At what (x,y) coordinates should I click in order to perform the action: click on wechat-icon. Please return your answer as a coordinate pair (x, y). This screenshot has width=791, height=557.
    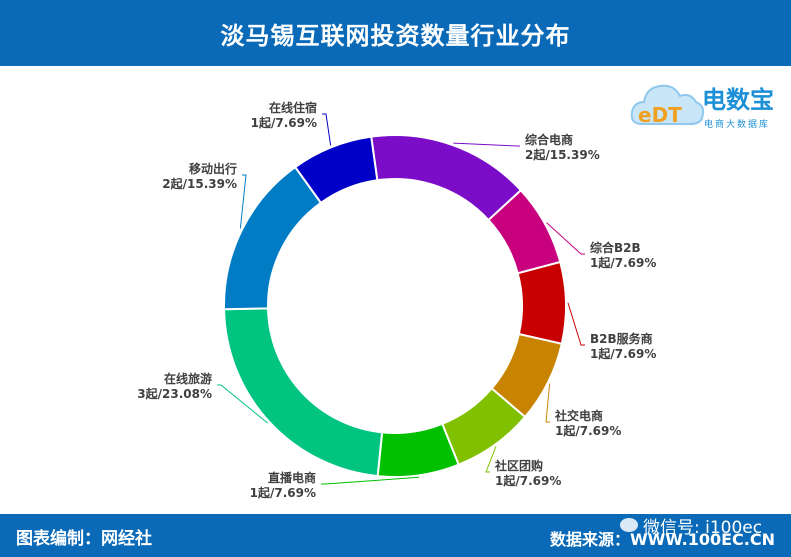
    Looking at the image, I should click on (629, 525).